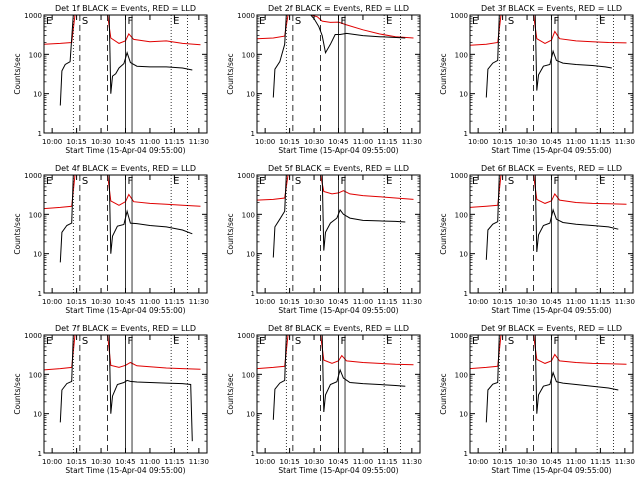 This screenshot has width=640, height=480. I want to click on chart-title: Det 5f BLACK = Events, RED = LLD, so click(338, 168).